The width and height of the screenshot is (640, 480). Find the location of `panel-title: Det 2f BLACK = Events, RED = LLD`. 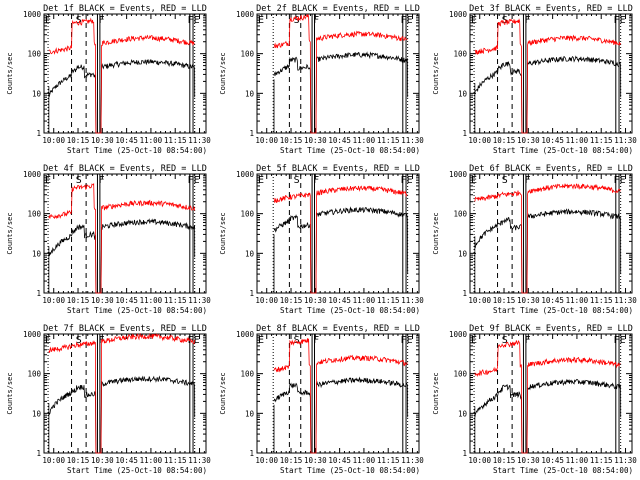

panel-title: Det 2f BLACK = Events, RED = LLD is located at coordinates (338, 9).